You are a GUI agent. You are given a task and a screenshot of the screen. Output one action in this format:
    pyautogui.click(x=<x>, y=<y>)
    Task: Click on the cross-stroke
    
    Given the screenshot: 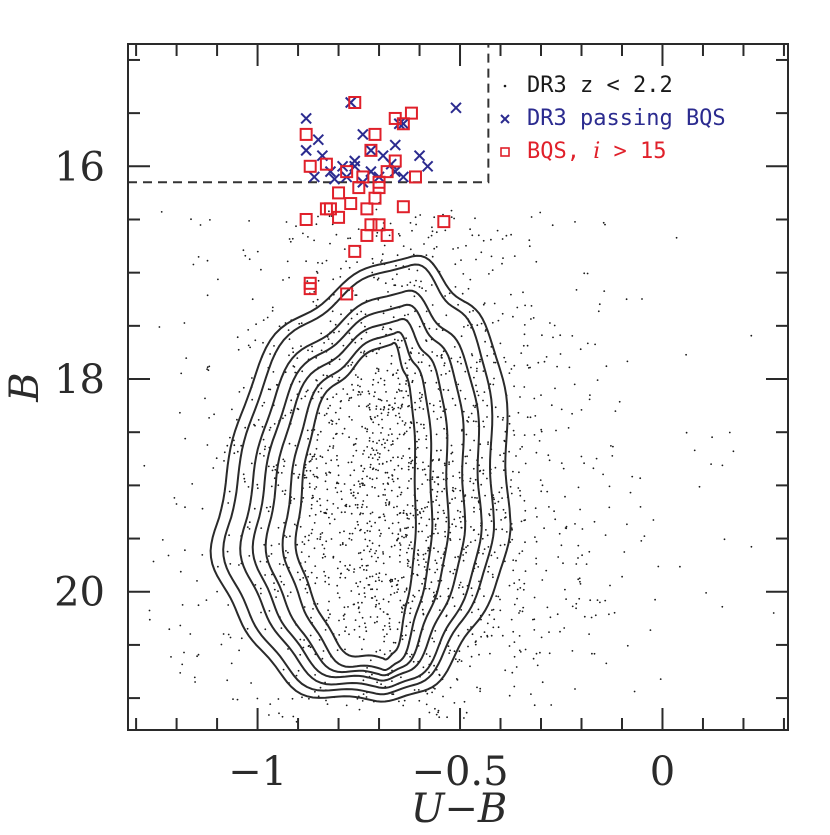 What is the action you would take?
    pyautogui.click(x=330, y=171)
    